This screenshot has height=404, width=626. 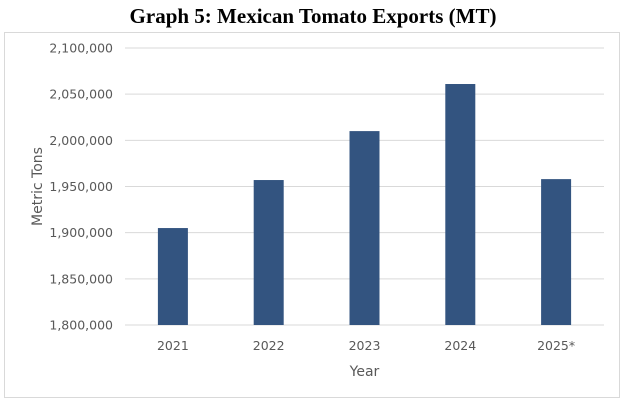 What do you see at coordinates (81, 140) in the screenshot?
I see `y-tick-label: 2,000,000` at bounding box center [81, 140].